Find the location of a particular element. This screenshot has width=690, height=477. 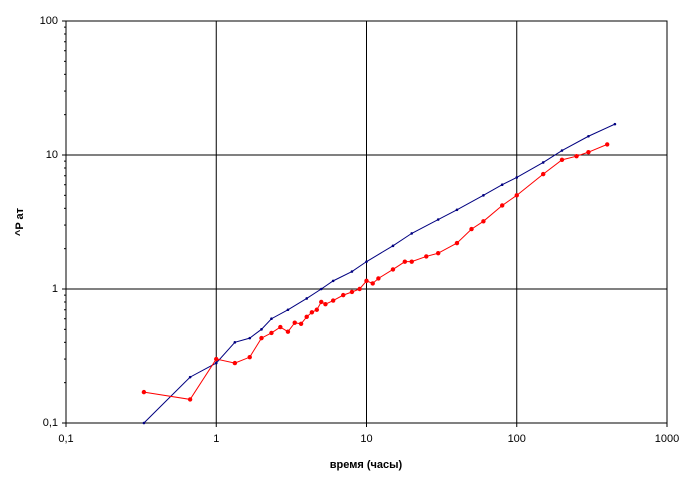

x-axis-label: время (часы) is located at coordinates (366, 465).